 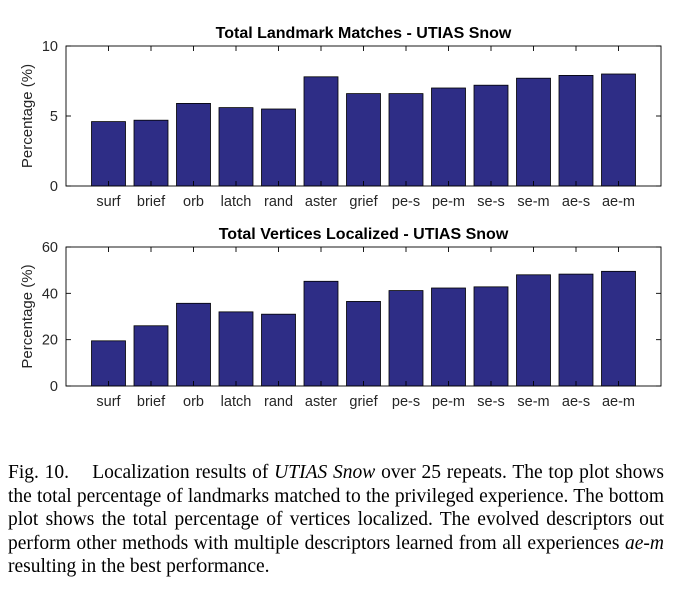 I want to click on y-tick-label: 10, so click(x=50, y=47).